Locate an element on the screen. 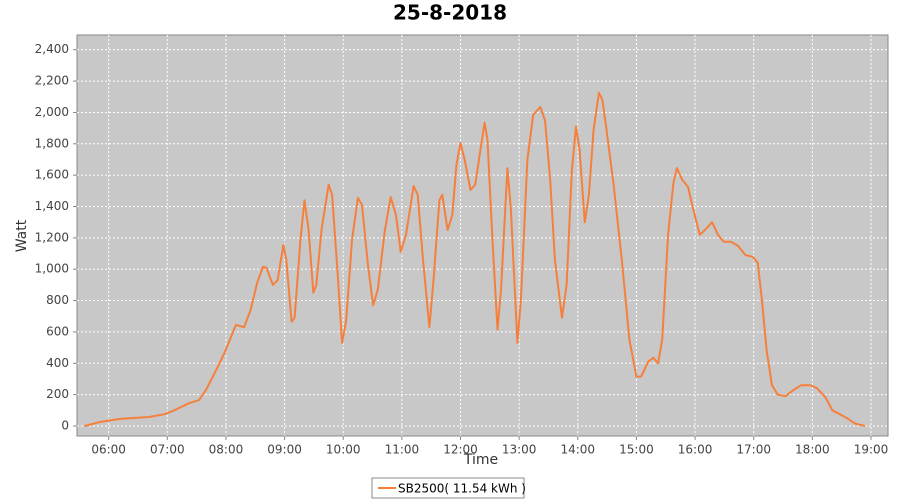  x-tick-label: 09:00 is located at coordinates (284, 450).